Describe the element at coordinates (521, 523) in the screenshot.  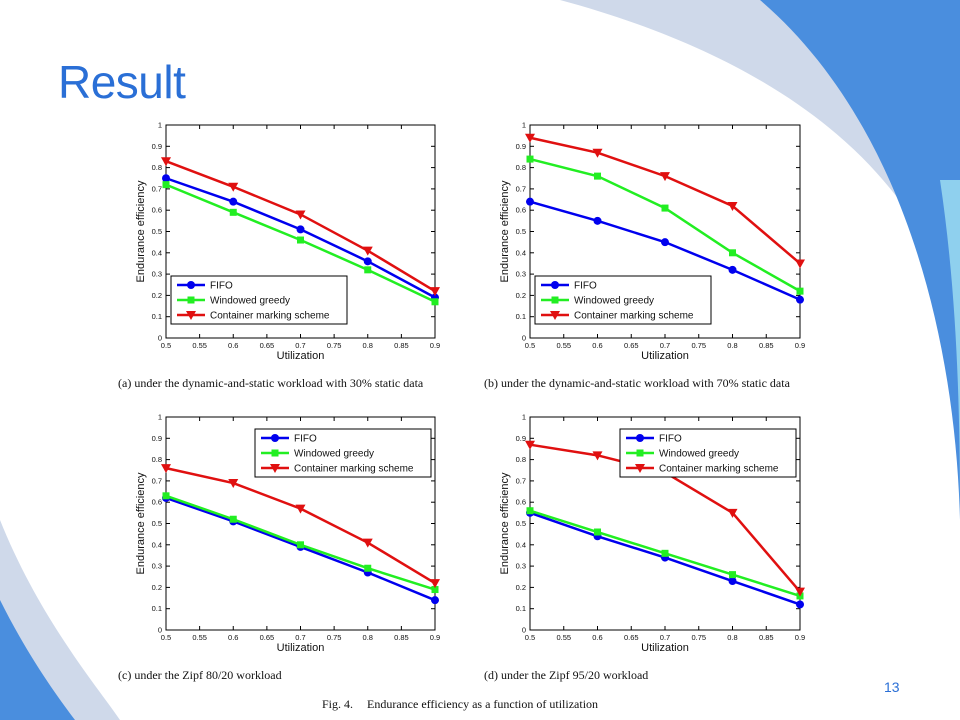
I see `y-tick-label: 0.5` at that location.